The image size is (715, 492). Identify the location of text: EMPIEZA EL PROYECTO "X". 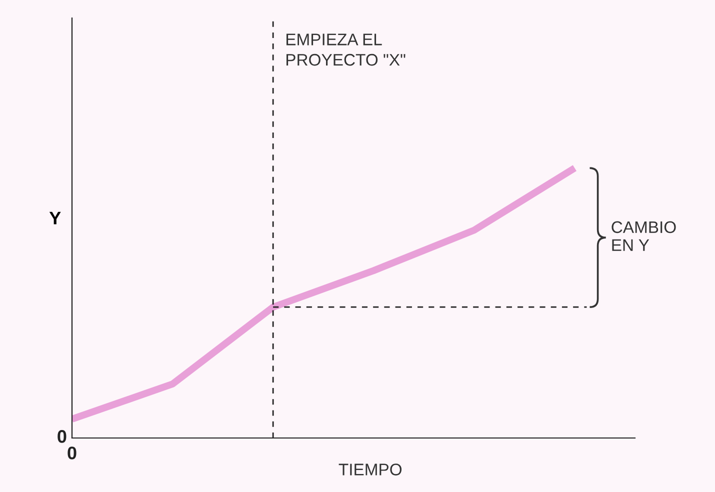
(346, 50).